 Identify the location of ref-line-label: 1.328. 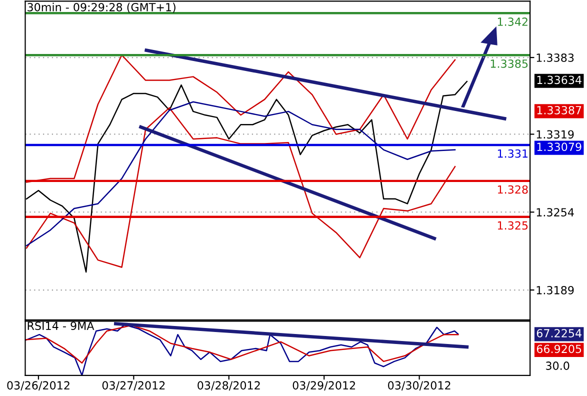
(513, 189).